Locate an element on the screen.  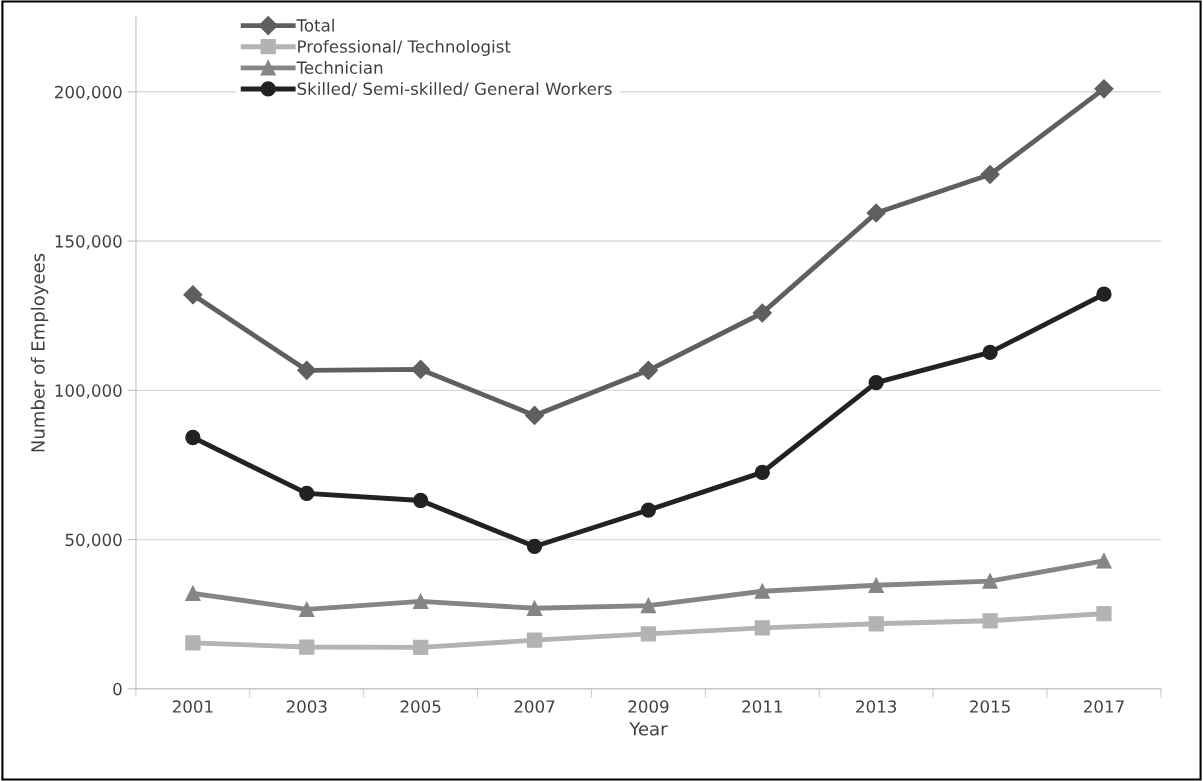
x-tick-label: 2017 is located at coordinates (1103, 706).